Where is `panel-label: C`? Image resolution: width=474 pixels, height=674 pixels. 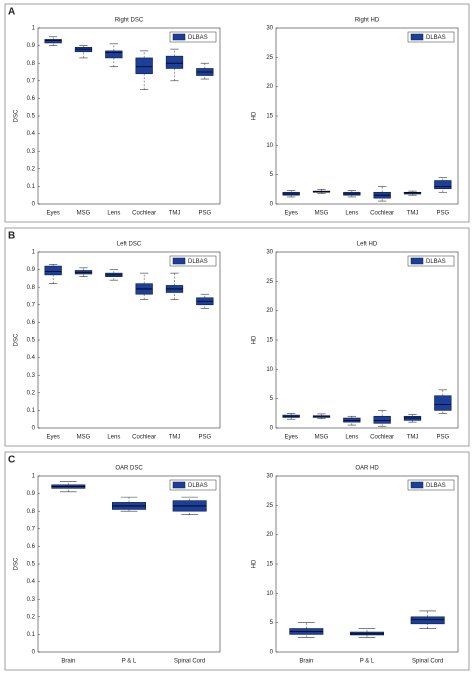 panel-label: C is located at coordinates (11, 460).